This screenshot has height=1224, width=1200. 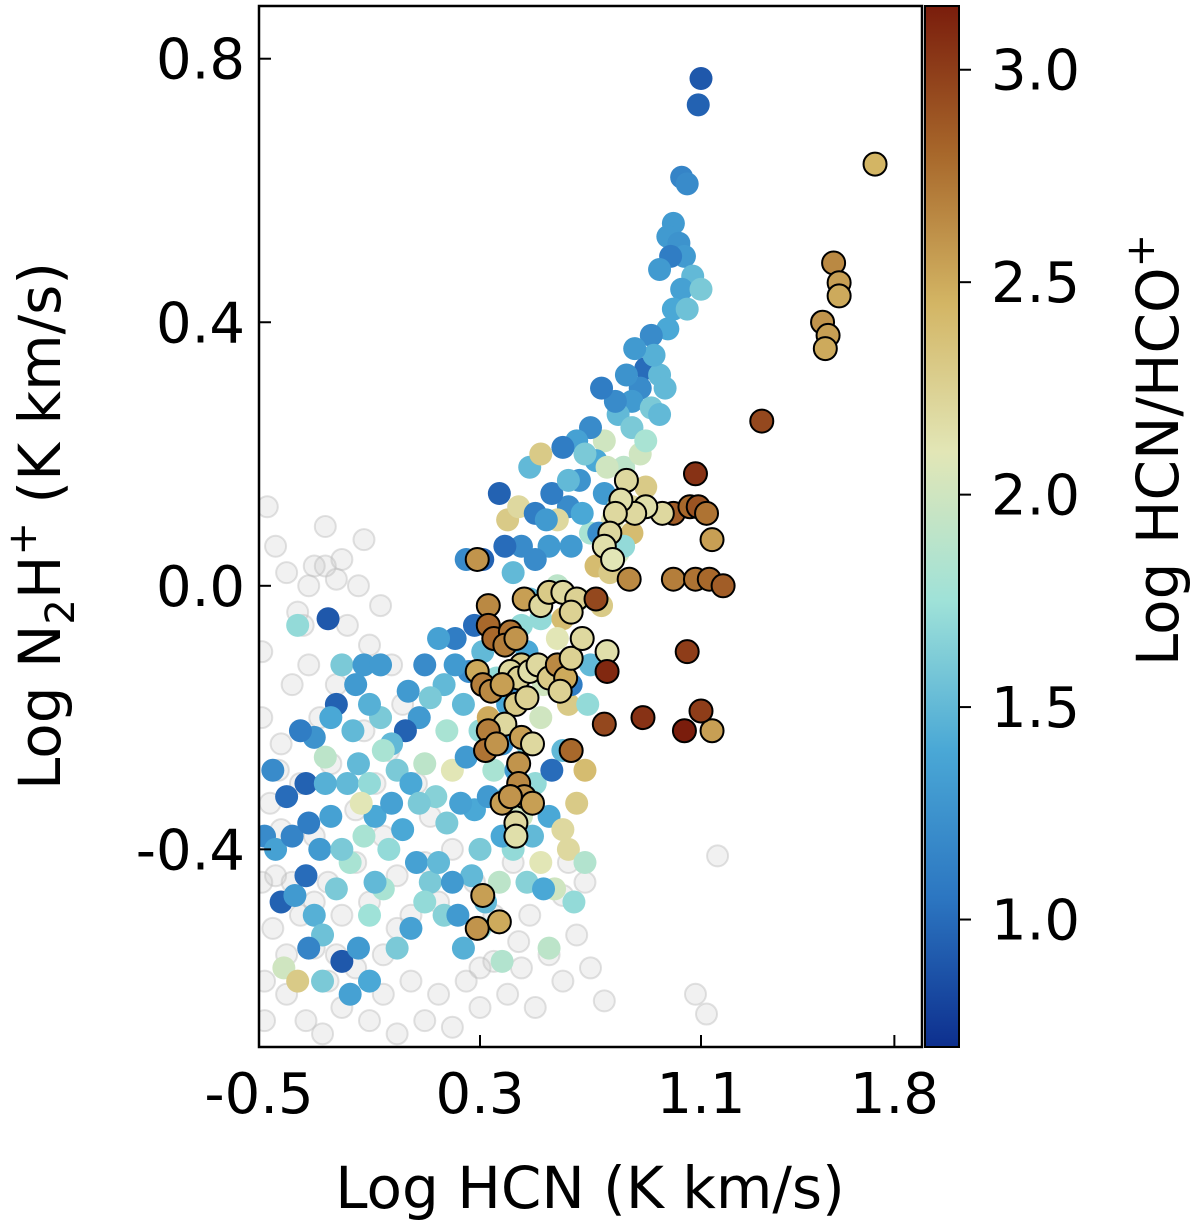 What do you see at coordinates (1155, 450) in the screenshot?
I see `colorbar-title: Log HCN/HCO+` at bounding box center [1155, 450].